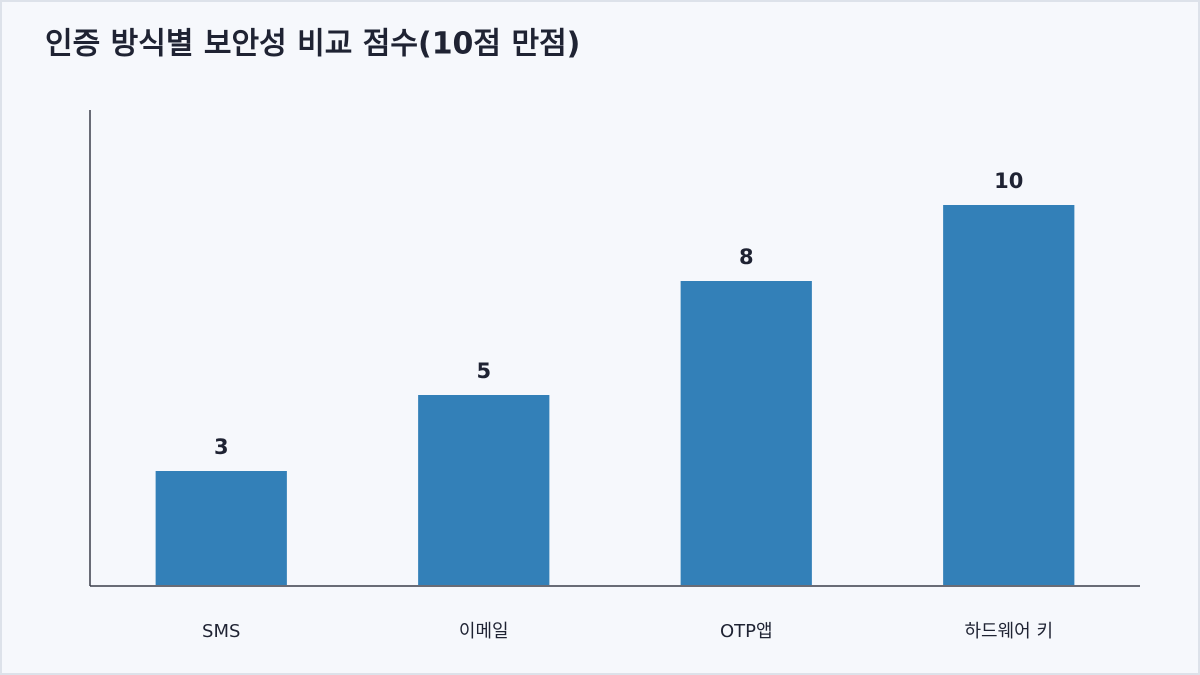  I want to click on value-label: 10, so click(1008, 181).